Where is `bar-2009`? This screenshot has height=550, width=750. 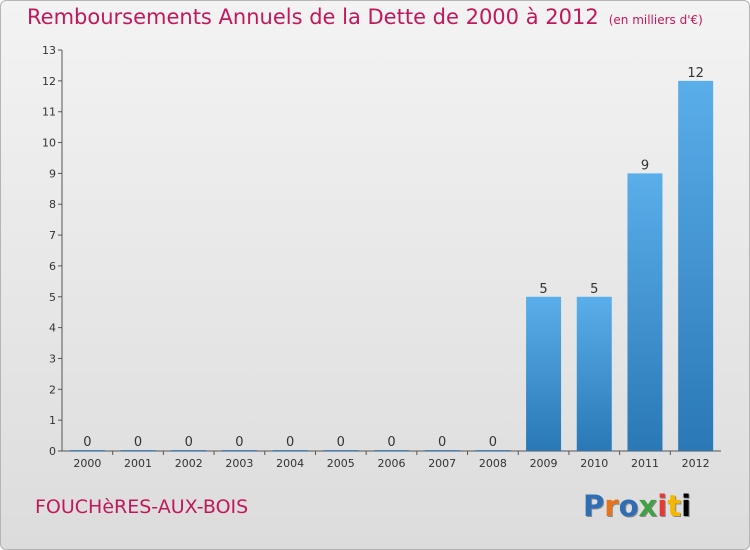 bar-2009 is located at coordinates (544, 373).